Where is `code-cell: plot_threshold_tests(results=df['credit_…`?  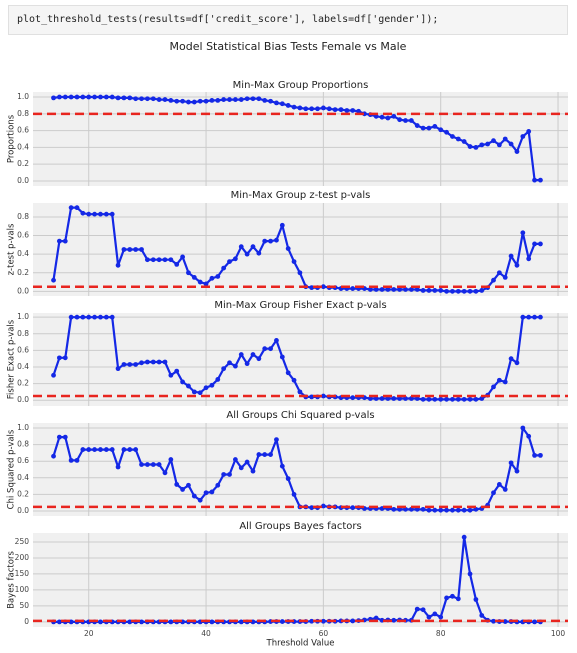
code-cell: plot_threshold_tests(results=df['credit_… is located at coordinates (288, 20).